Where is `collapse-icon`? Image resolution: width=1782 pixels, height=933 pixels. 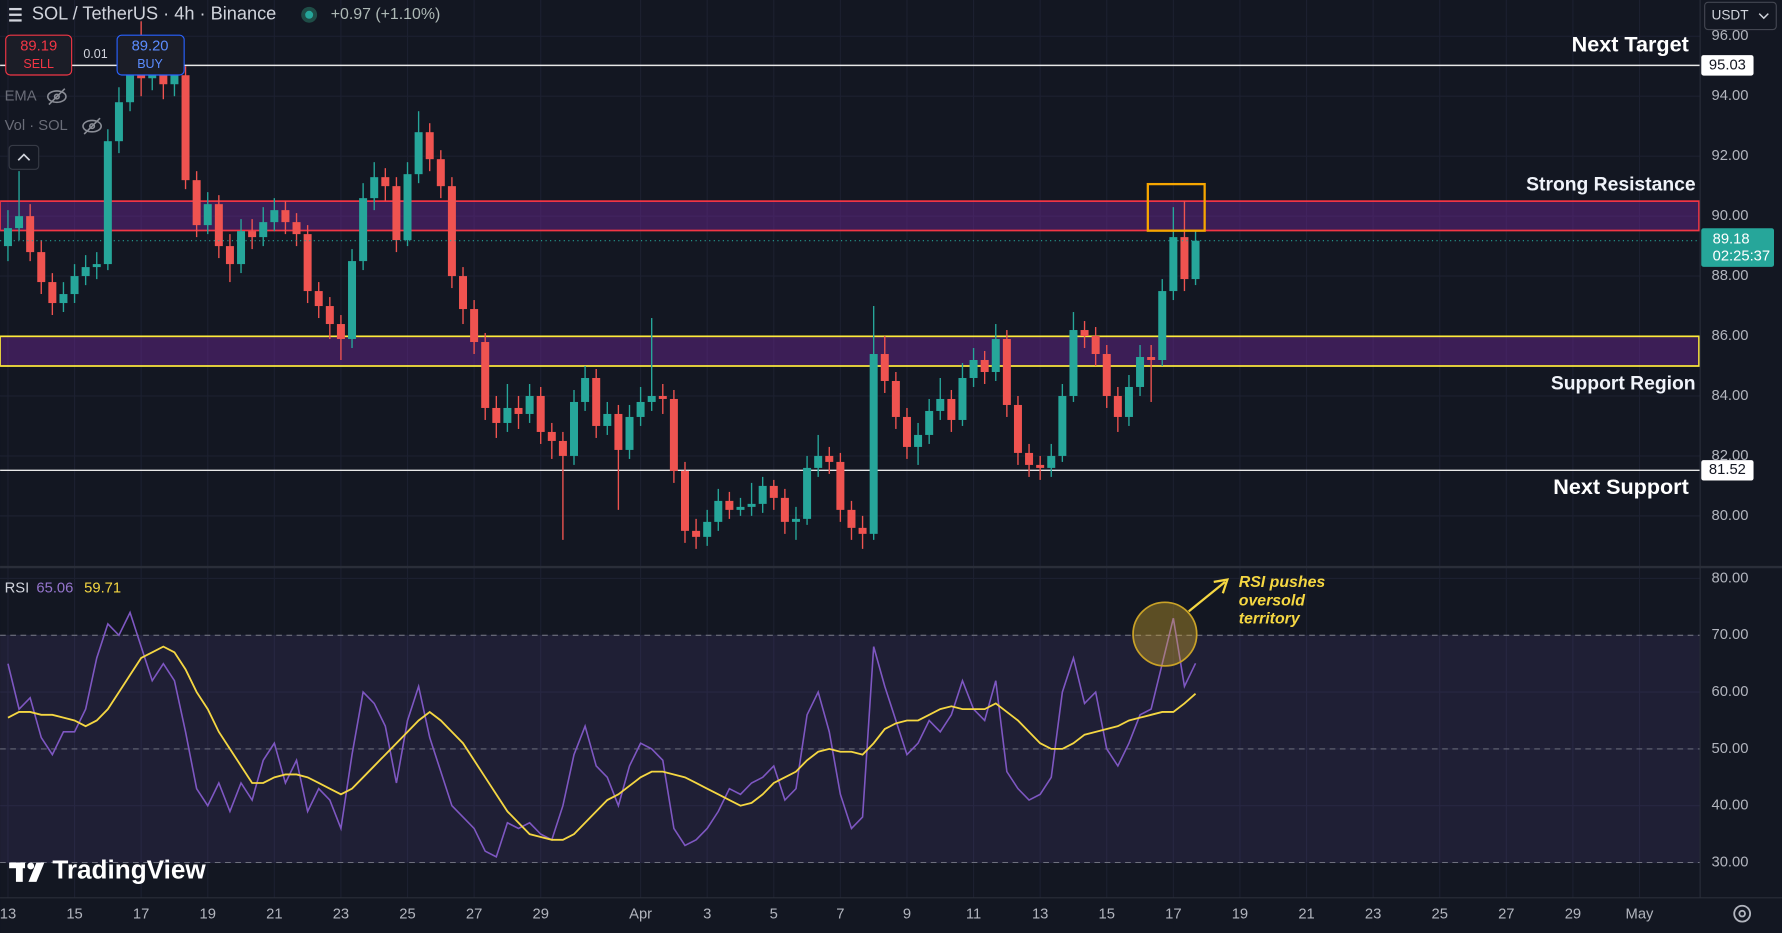
collapse-icon is located at coordinates (24, 157).